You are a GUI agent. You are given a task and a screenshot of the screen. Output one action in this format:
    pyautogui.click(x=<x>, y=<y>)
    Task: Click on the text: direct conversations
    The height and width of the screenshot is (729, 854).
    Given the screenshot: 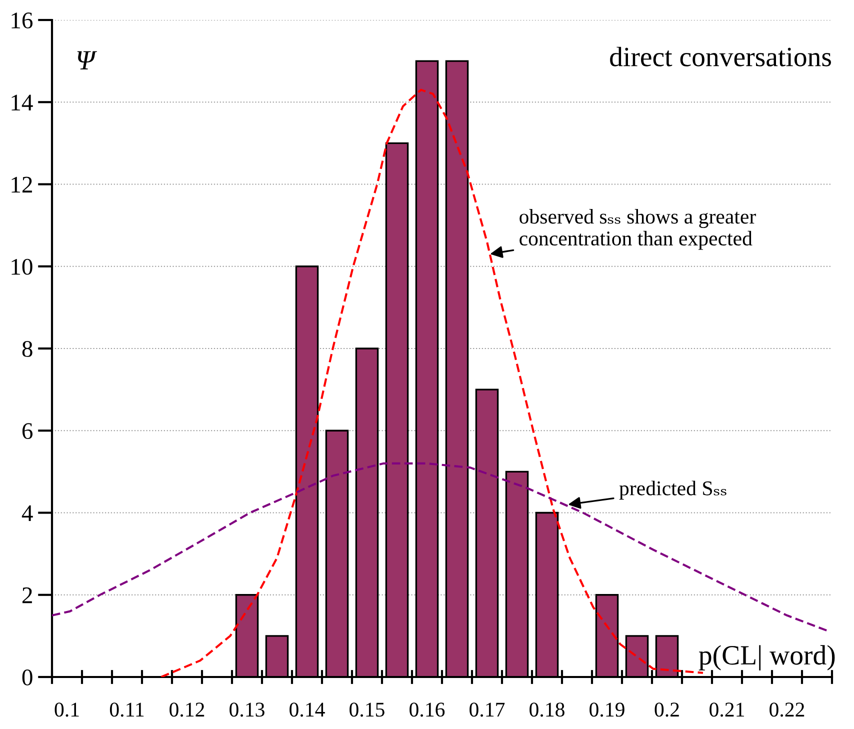 What is the action you would take?
    pyautogui.click(x=720, y=56)
    